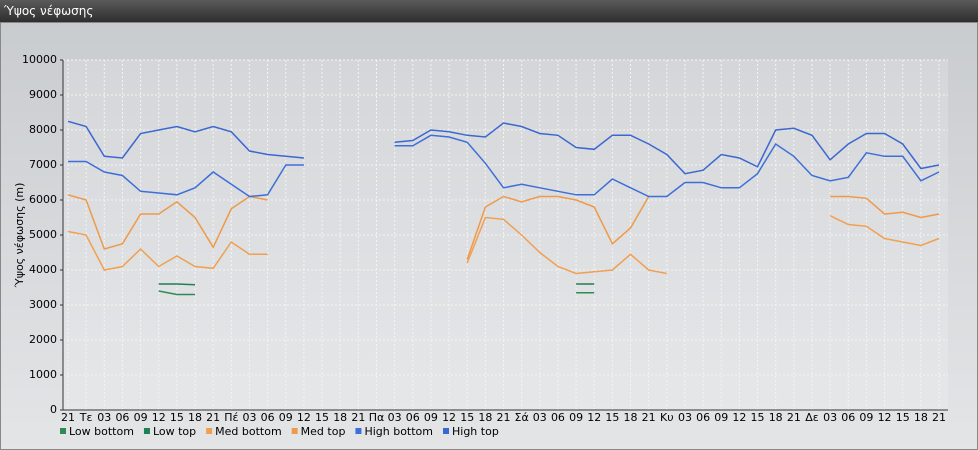  I want to click on y-axis-label: Ύψος νέφωσης (m), so click(19, 236).